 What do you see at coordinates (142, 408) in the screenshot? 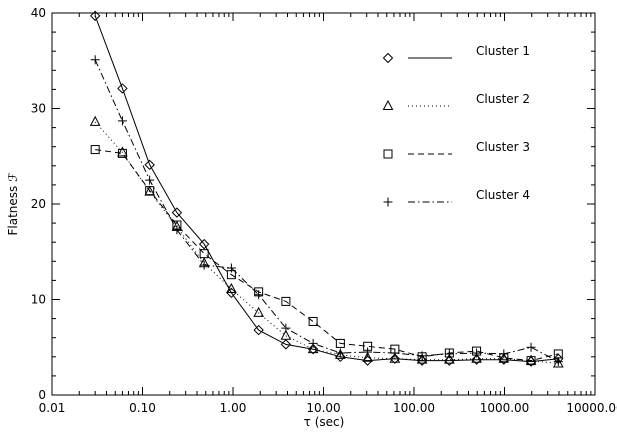
I see `x-tick-label: 0.10` at bounding box center [142, 408].